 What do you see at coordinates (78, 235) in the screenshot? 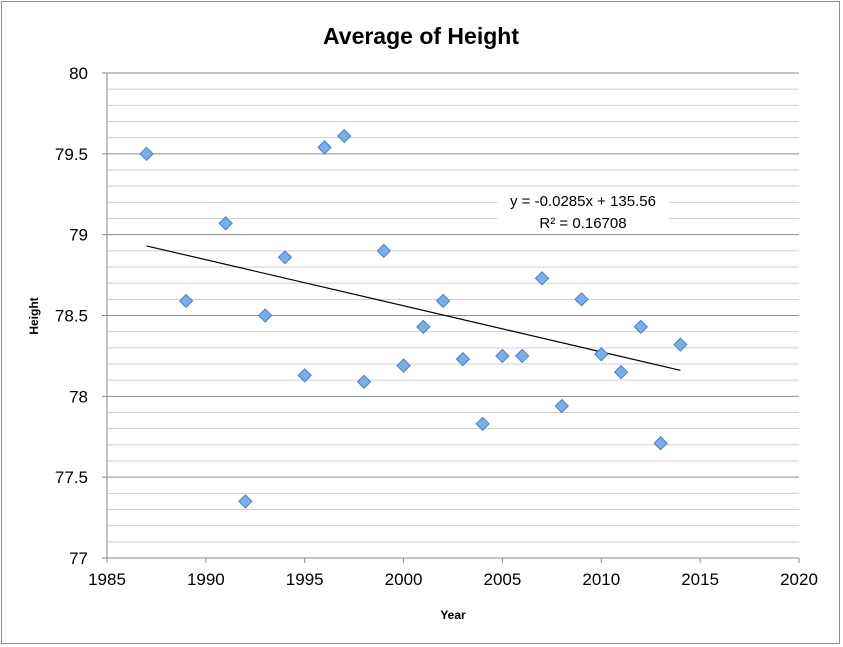
I see `y-tick-label: 79` at bounding box center [78, 235].